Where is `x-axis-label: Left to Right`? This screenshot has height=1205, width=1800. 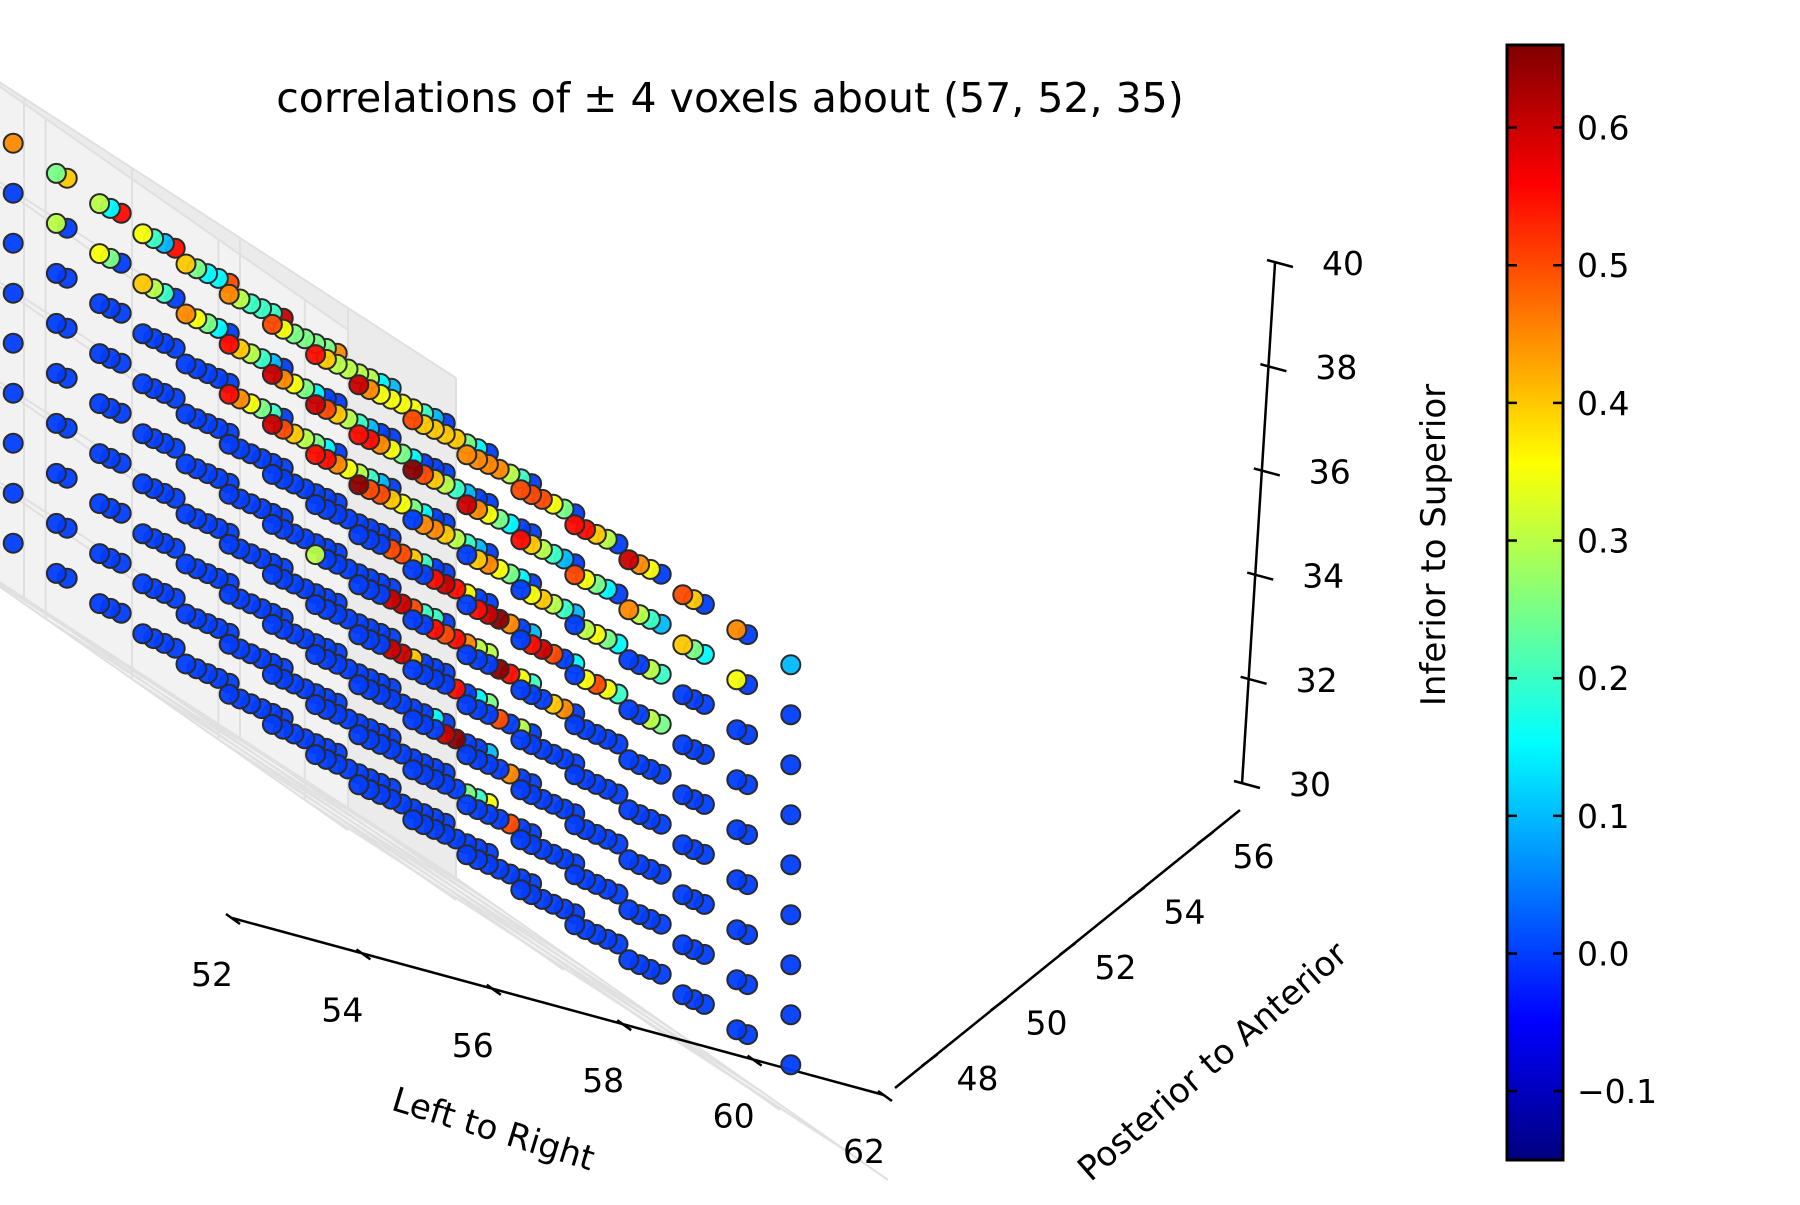 x-axis-label: Left to Right is located at coordinates (493, 1129).